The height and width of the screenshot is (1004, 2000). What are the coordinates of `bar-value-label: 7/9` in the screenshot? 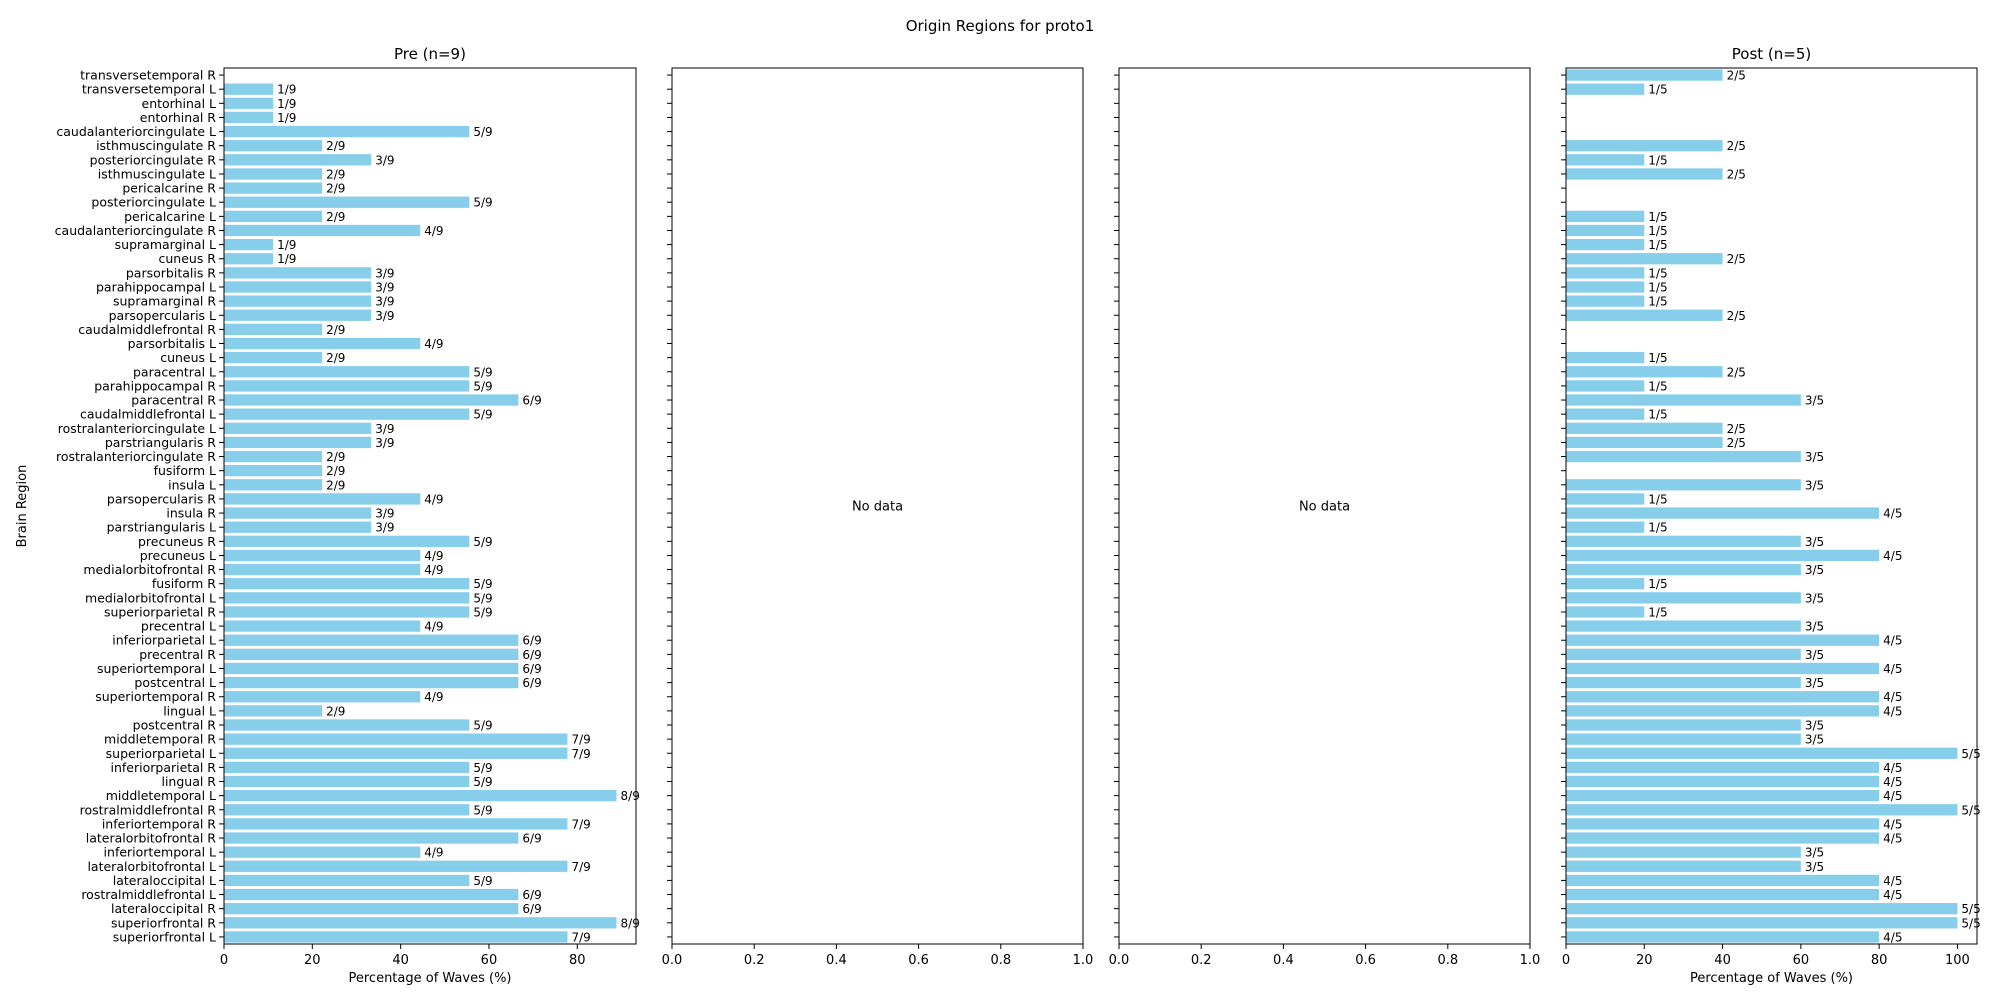 It's located at (580, 740).